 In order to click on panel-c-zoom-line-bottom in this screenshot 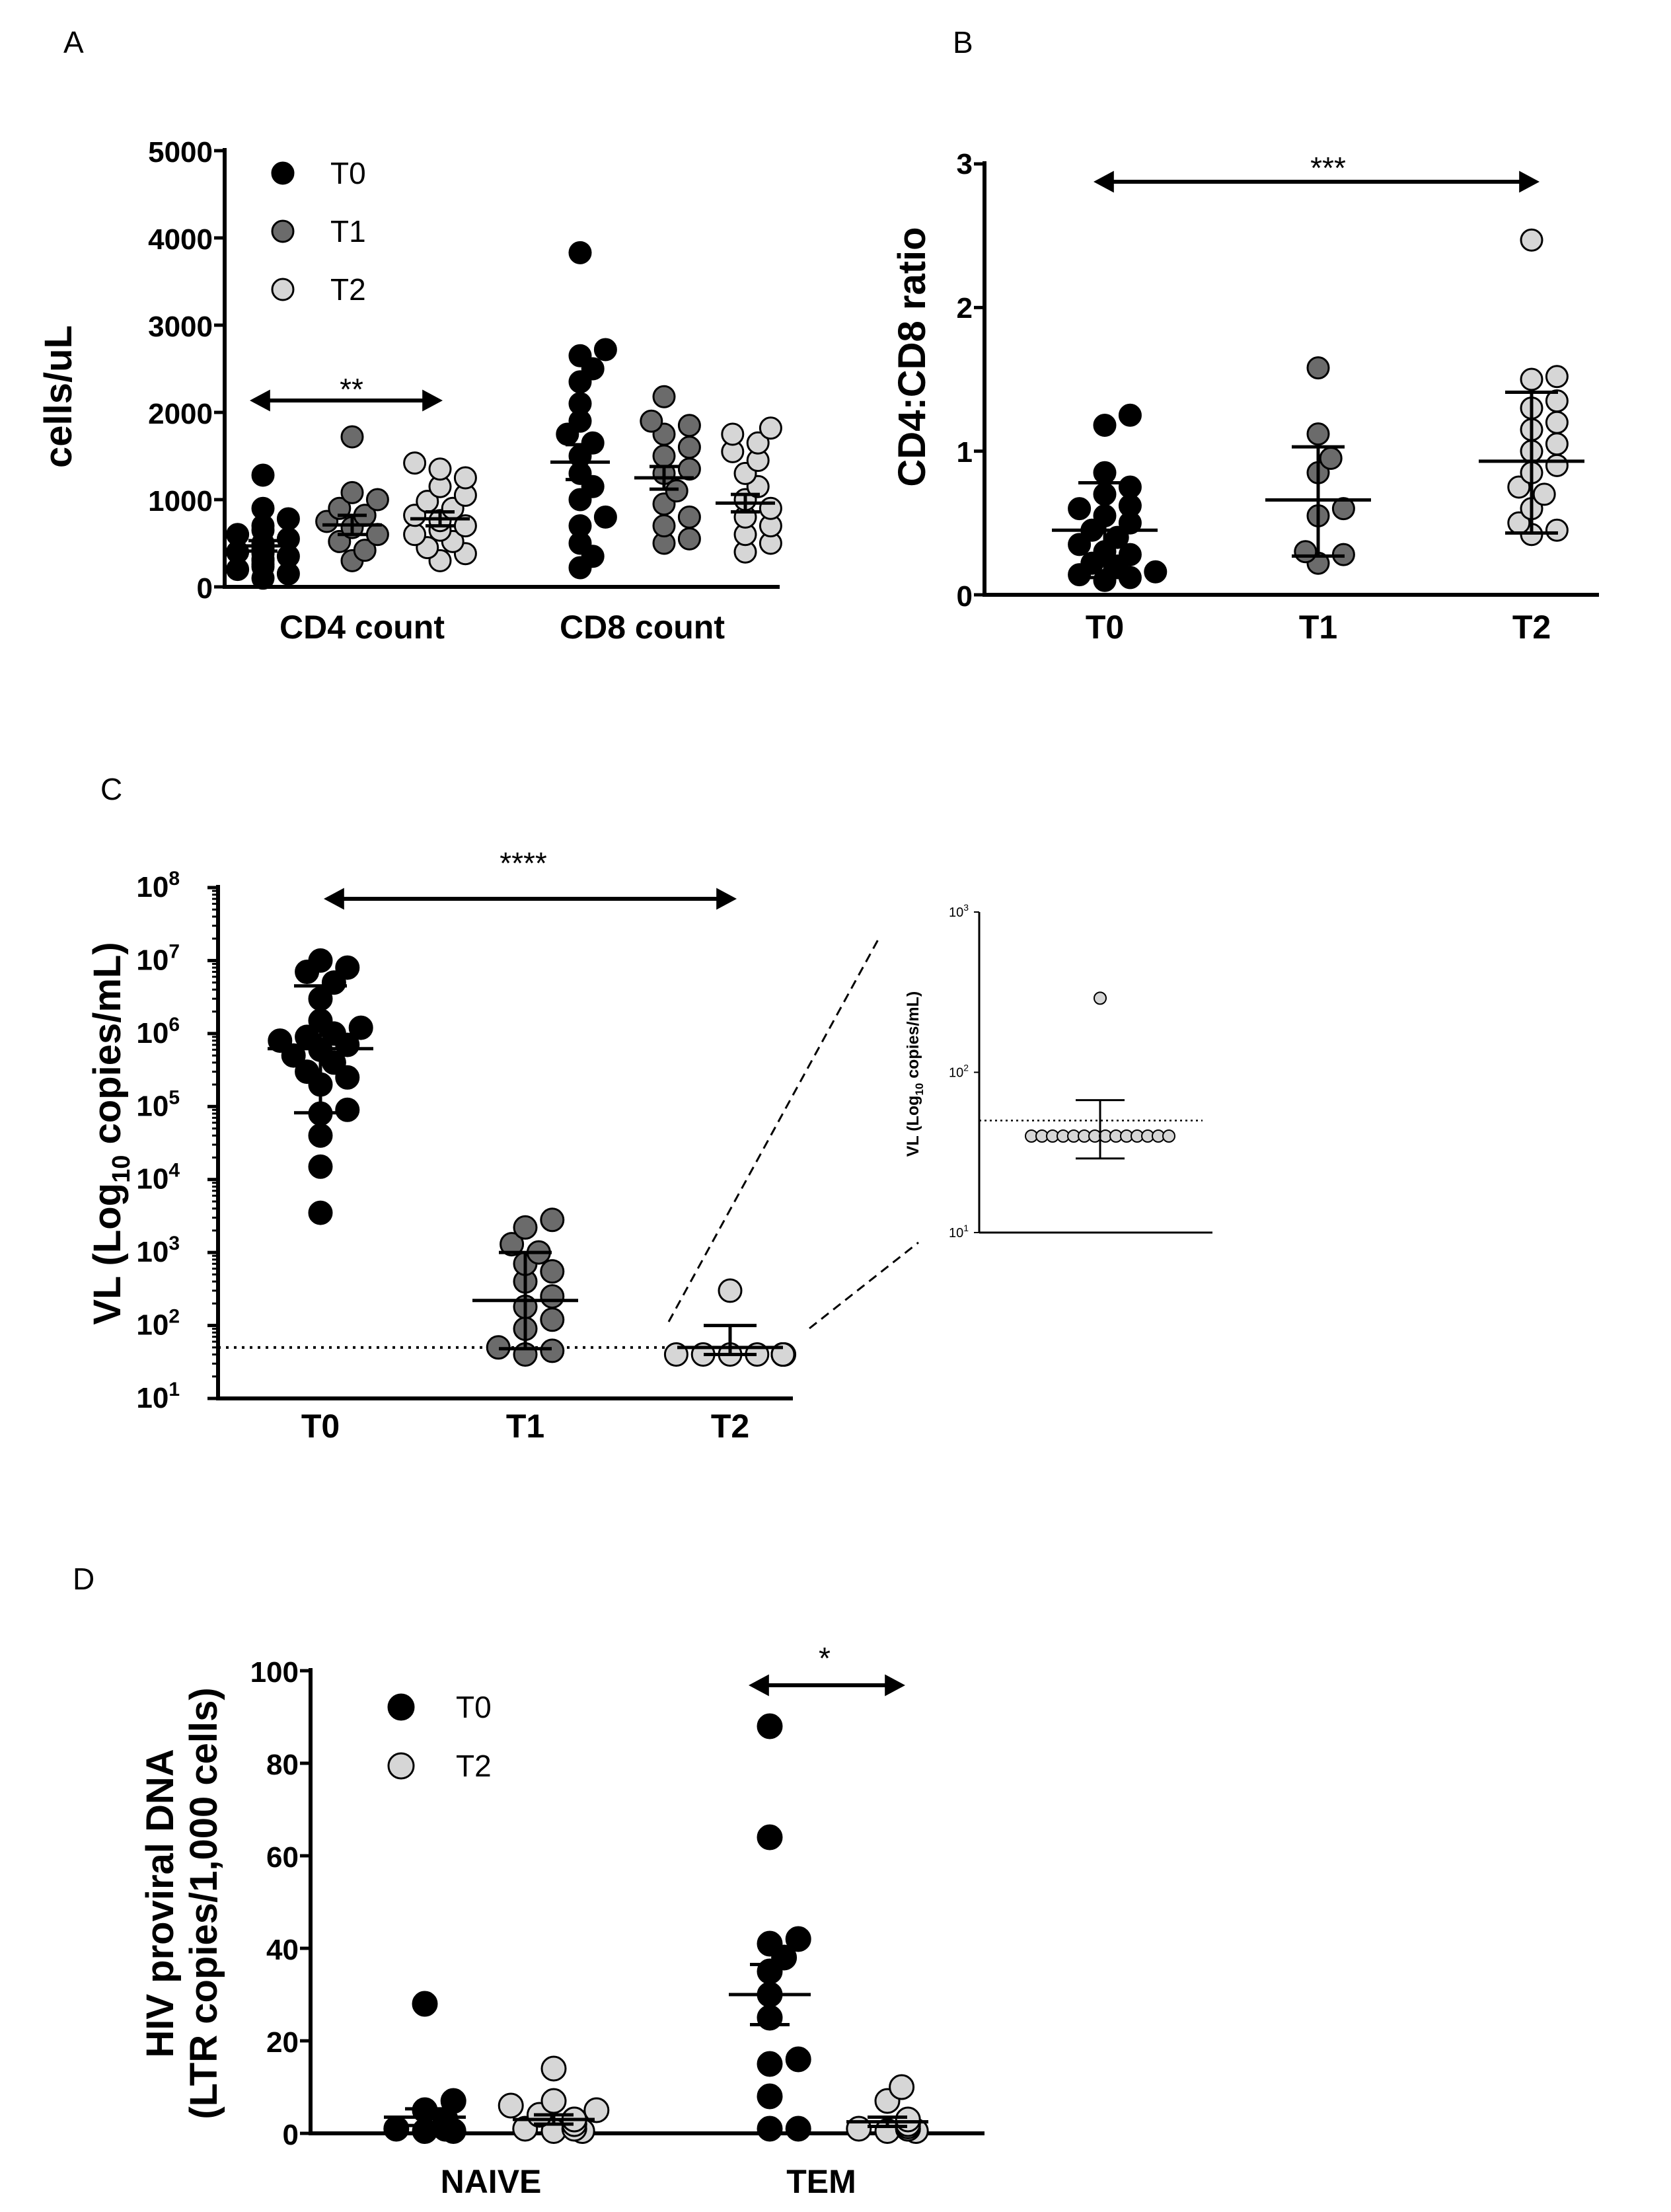, I will do `click(864, 1285)`.